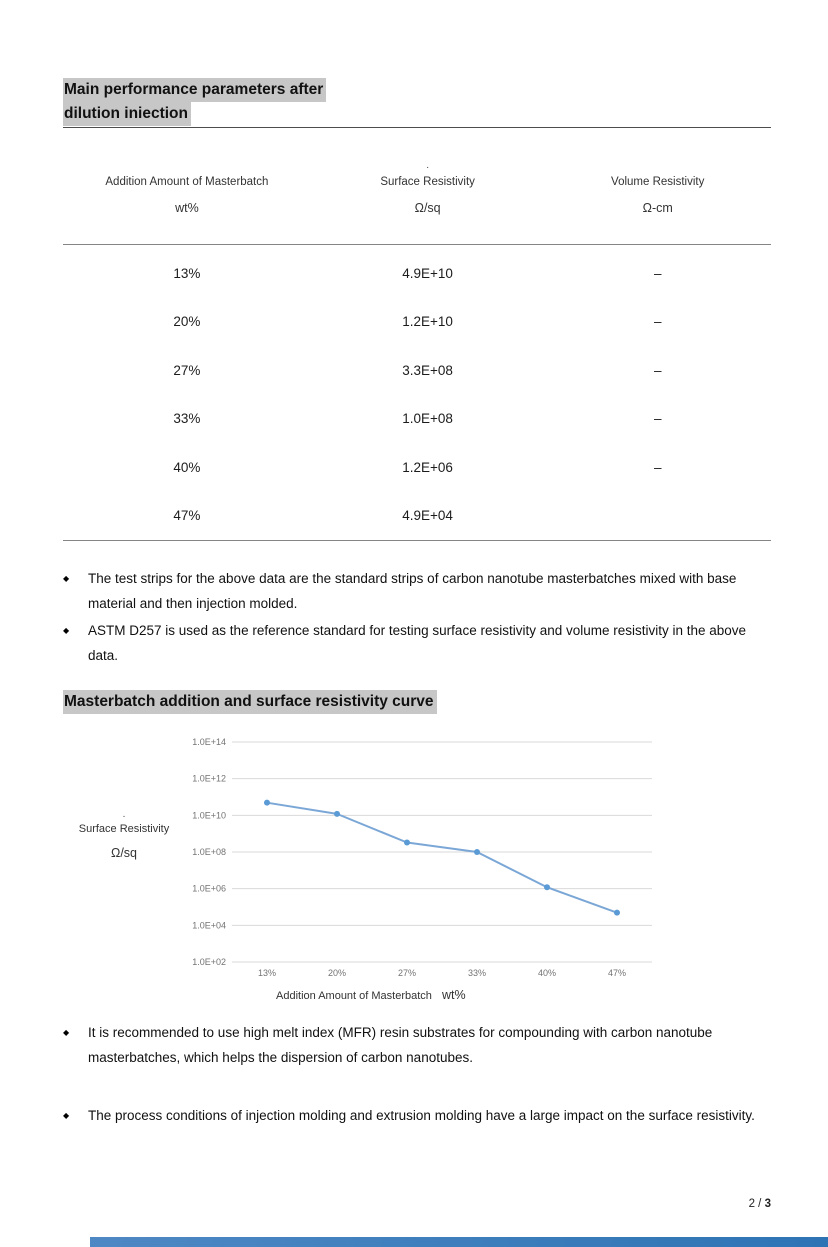 This screenshot has width=828, height=1247. I want to click on table-row: 33% 1.0E+08 –, so click(417, 419).